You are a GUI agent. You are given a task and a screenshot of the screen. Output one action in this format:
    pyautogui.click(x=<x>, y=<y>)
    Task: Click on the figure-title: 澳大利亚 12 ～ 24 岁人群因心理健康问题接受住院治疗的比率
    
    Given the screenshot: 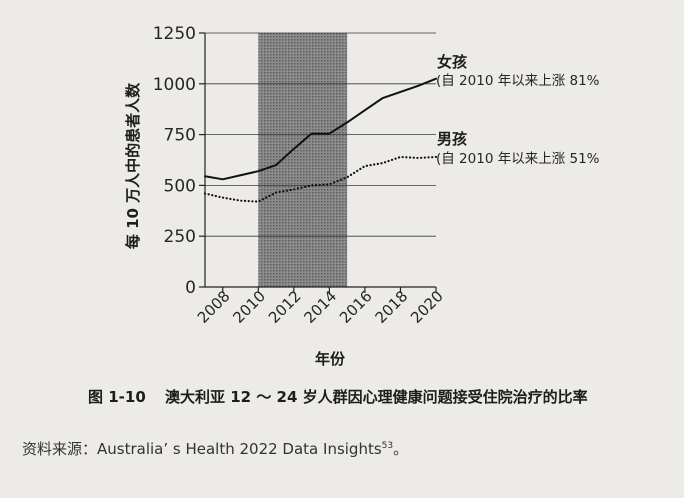 What is the action you would take?
    pyautogui.click(x=376, y=397)
    